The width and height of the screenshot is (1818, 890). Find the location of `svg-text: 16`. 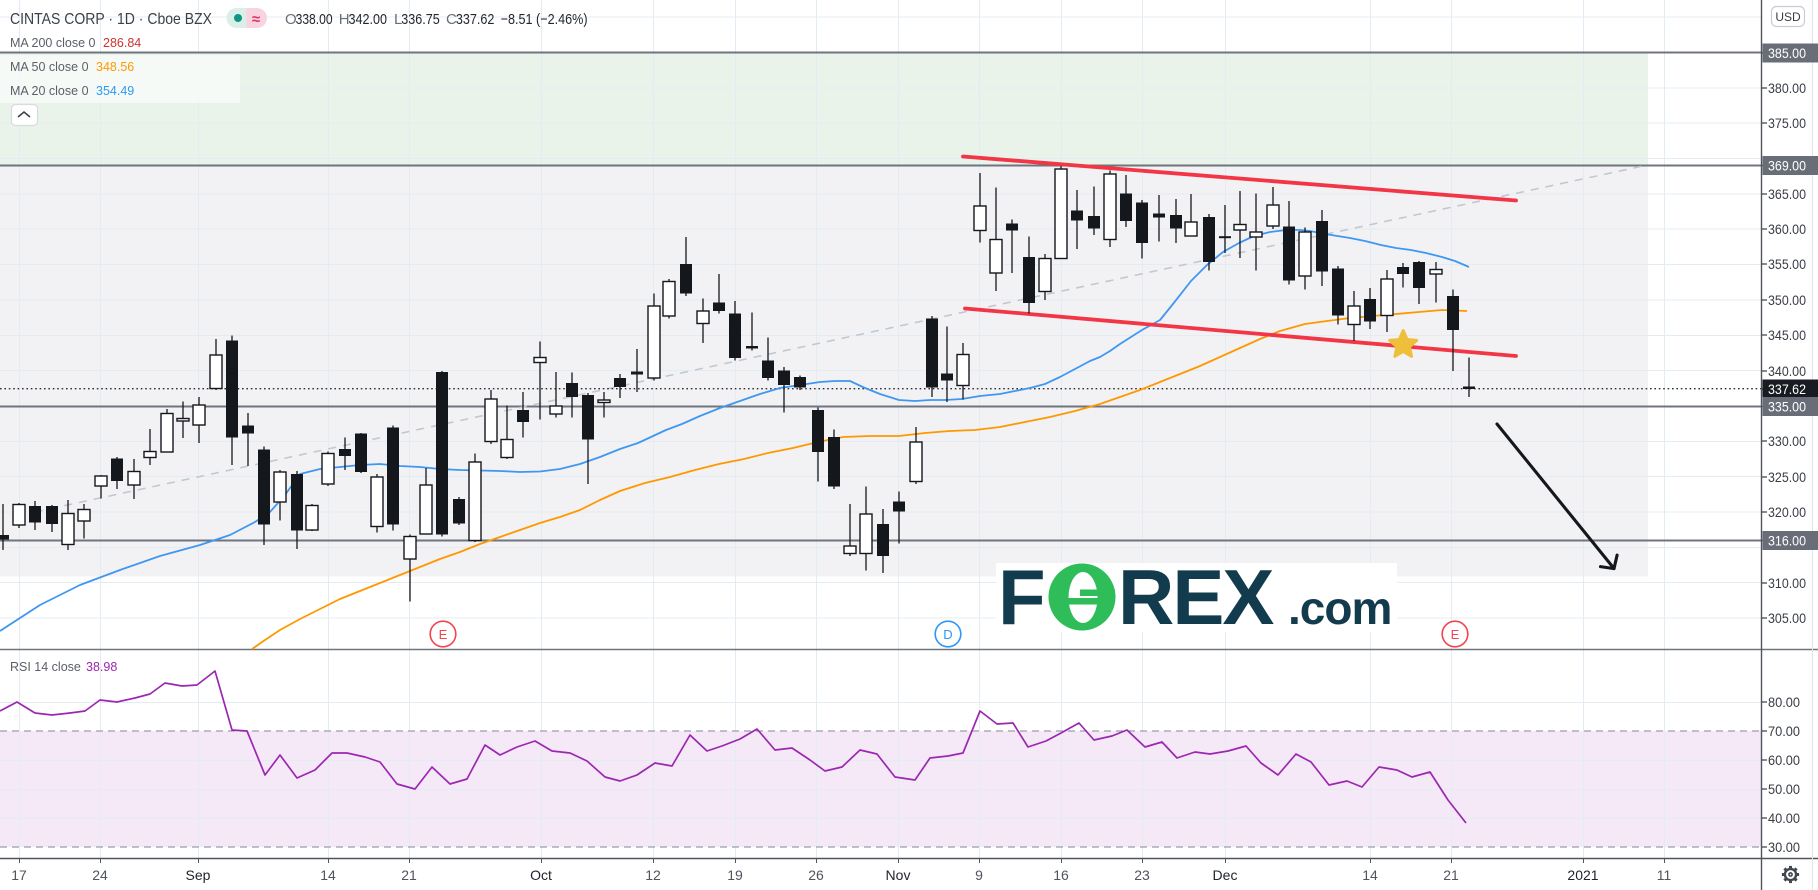

svg-text: 16 is located at coordinates (1061, 875).